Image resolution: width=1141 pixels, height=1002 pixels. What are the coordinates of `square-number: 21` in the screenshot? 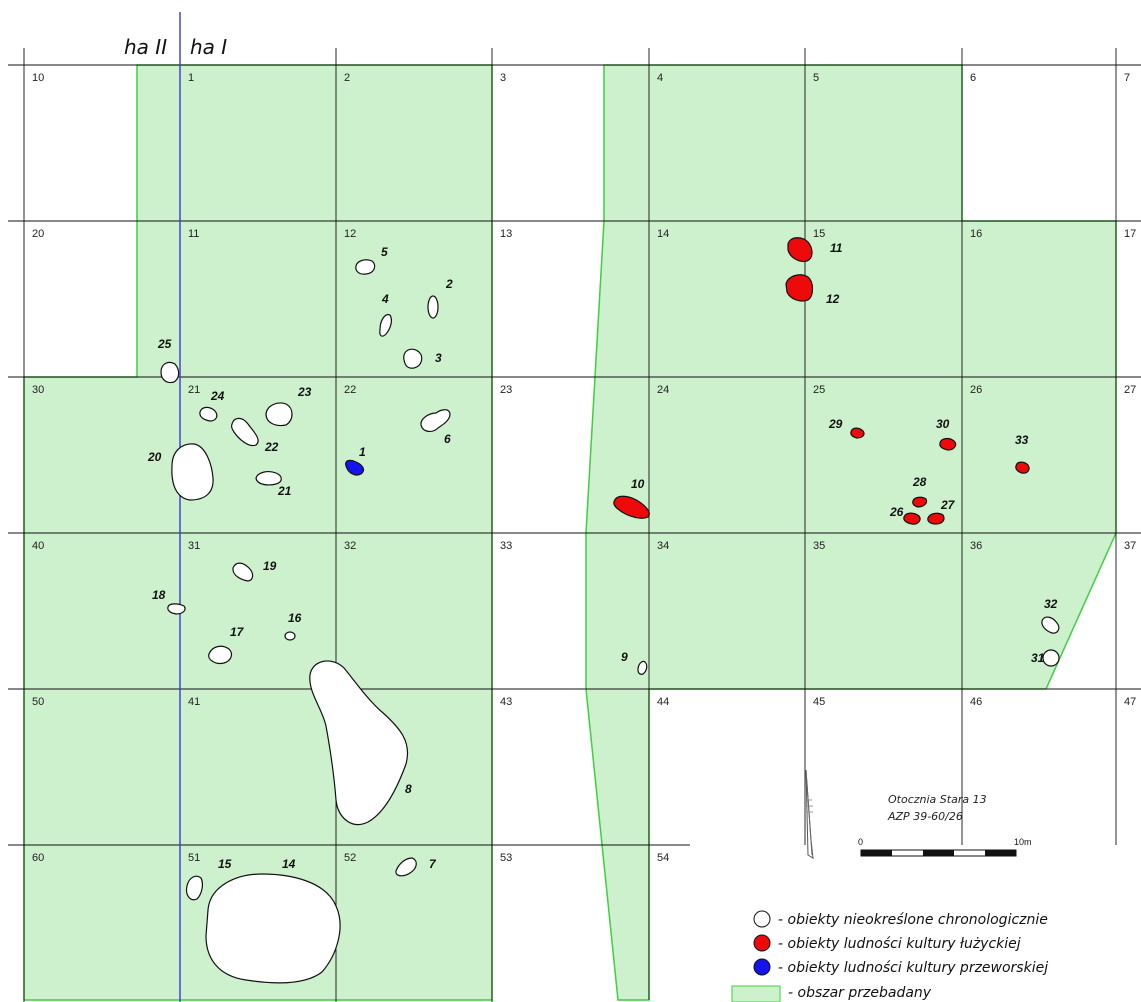 It's located at (194, 390).